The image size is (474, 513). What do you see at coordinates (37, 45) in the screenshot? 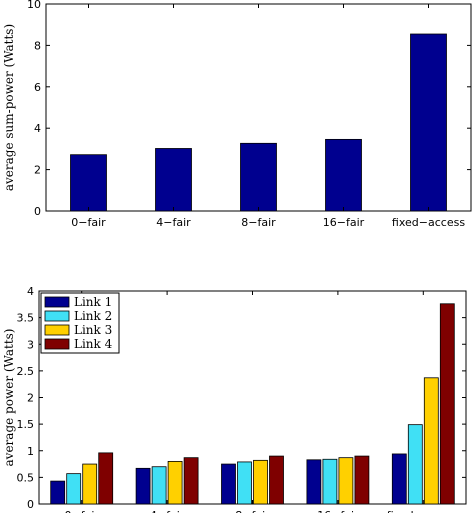
I see `y-tick-label: 8` at bounding box center [37, 45].